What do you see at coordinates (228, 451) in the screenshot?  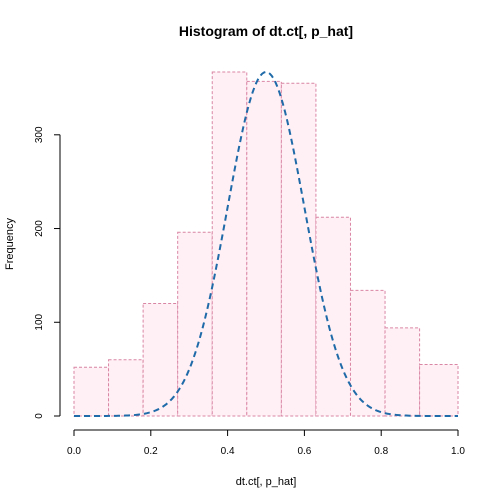 I see `x-tick-label-2: 0.4` at bounding box center [228, 451].